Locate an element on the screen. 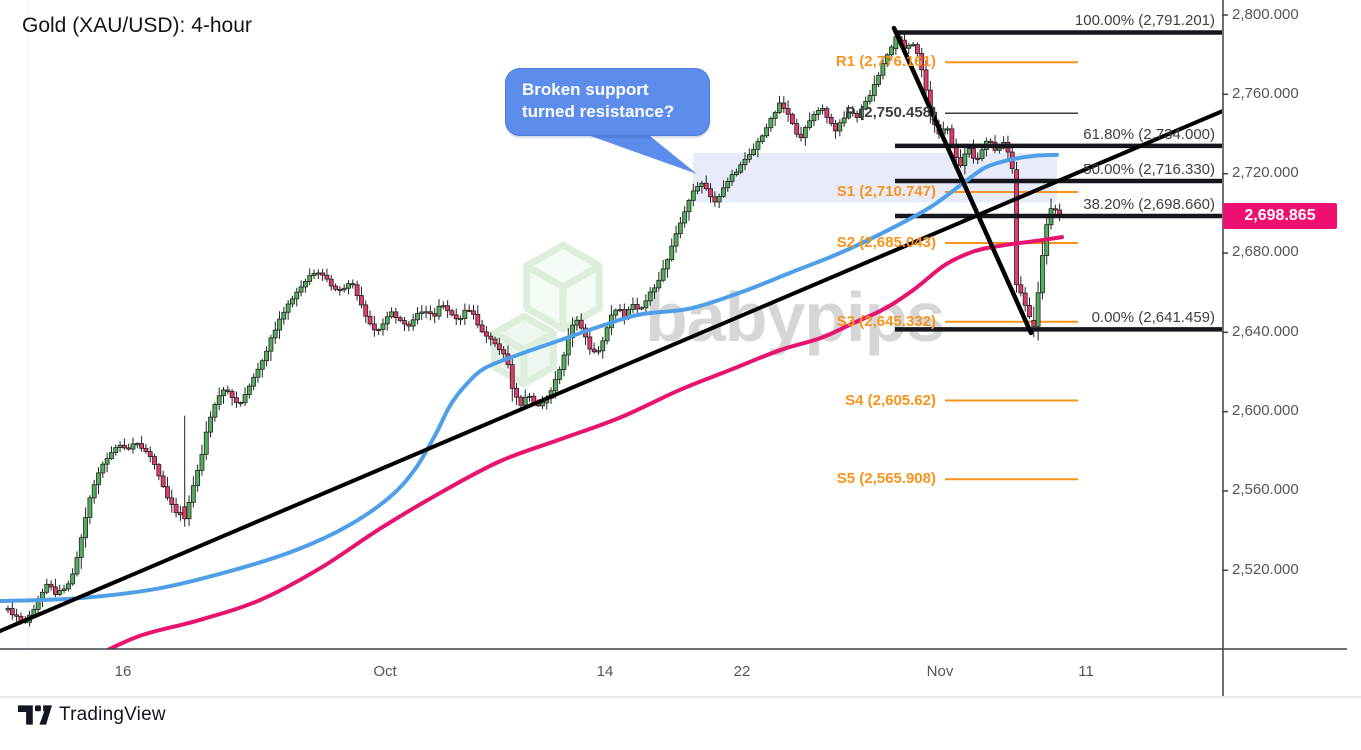 The width and height of the screenshot is (1361, 750). callout-text-line1: Broken support is located at coordinates (585, 89).